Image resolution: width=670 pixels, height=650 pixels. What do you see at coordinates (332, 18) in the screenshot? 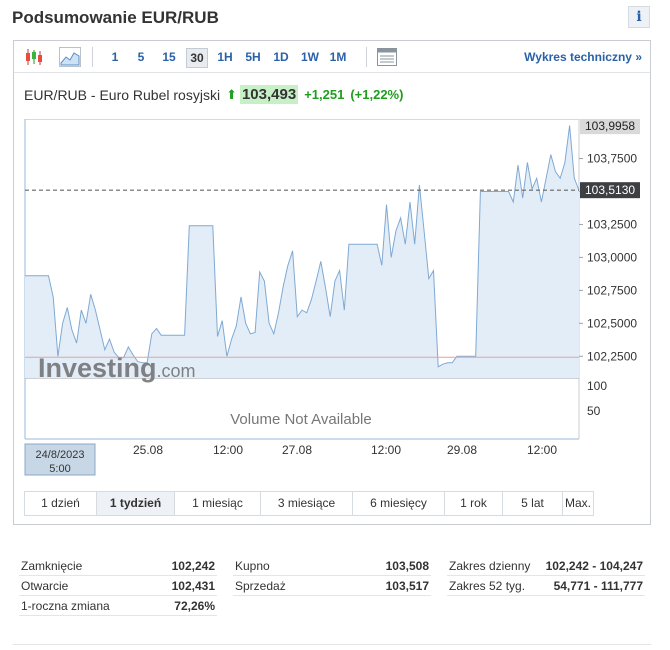
I see `summary-header: Podsumowanie EUR/RUB i` at bounding box center [332, 18].